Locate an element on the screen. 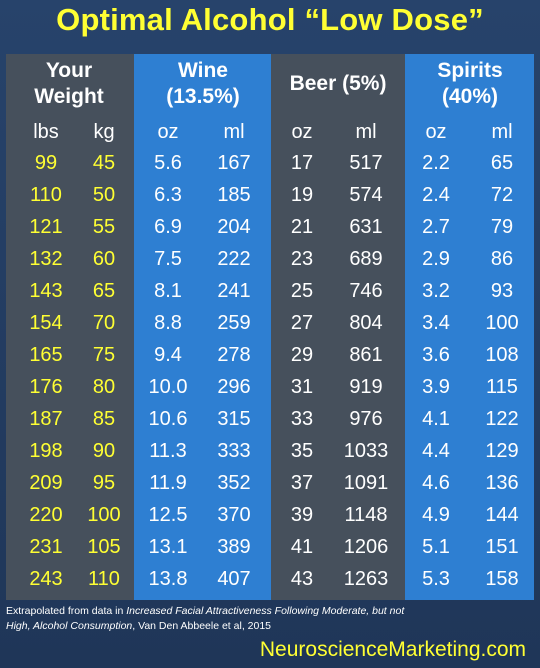 This screenshot has width=540, height=668. table-row: 132 60 7.5 222 23 689 2.9 86 is located at coordinates (270, 259).